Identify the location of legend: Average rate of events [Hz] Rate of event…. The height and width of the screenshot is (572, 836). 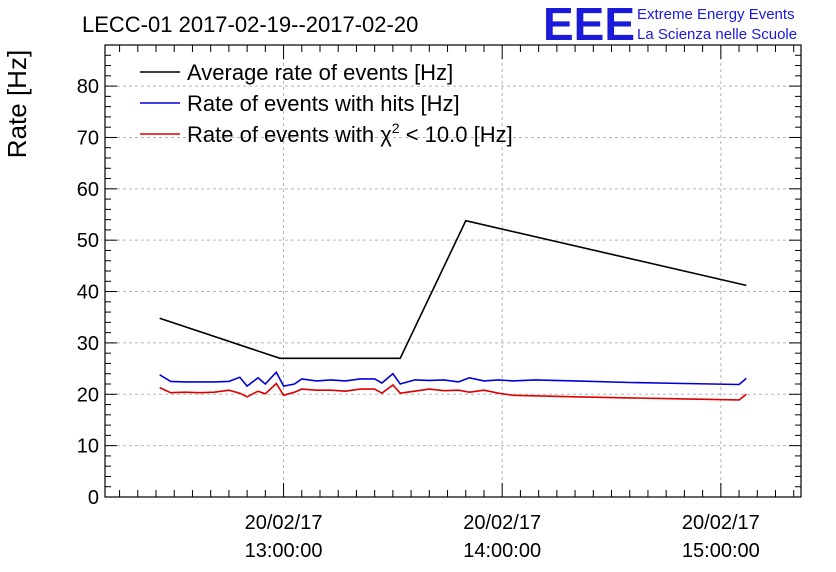
(326, 103).